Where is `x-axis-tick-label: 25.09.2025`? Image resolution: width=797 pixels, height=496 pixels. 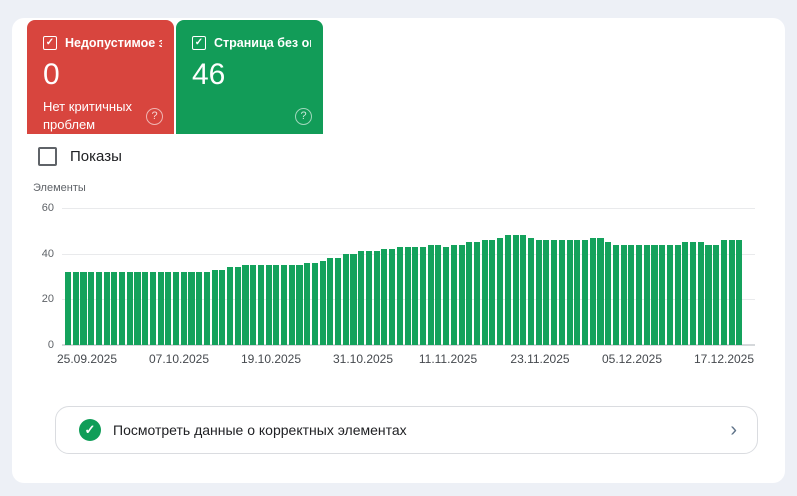 x-axis-tick-label: 25.09.2025 is located at coordinates (87, 359).